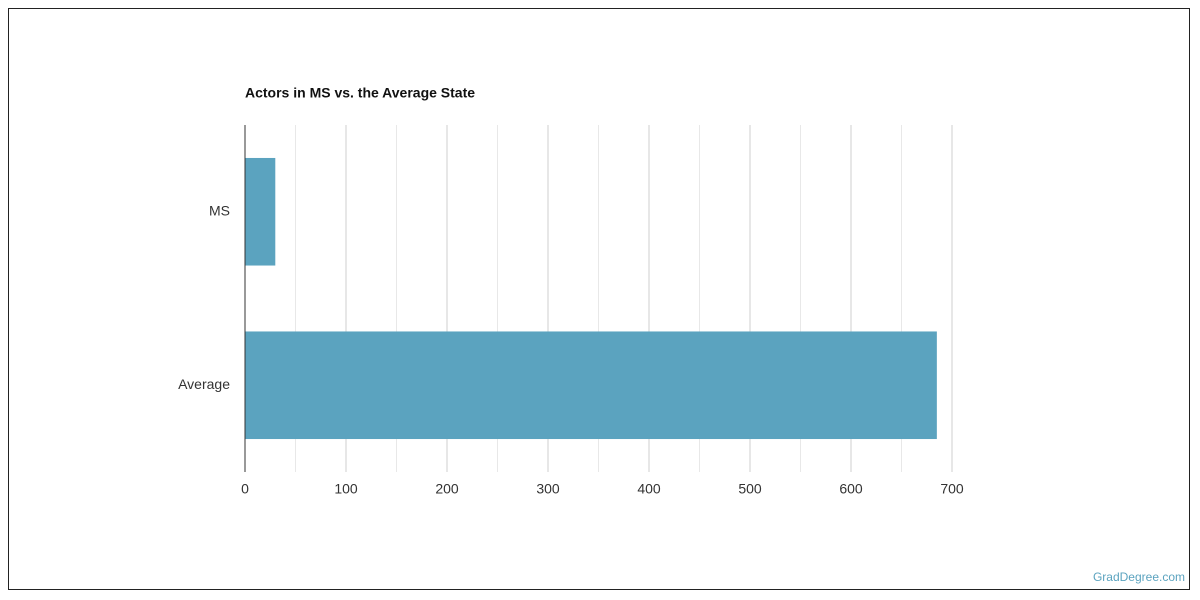  Describe the element at coordinates (204, 384) in the screenshot. I see `y-tick-label: Average` at that location.